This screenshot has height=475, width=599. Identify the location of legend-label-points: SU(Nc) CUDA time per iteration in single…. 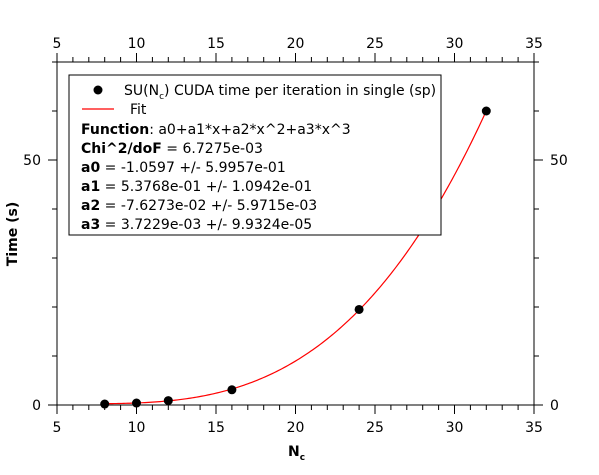
(280, 92).